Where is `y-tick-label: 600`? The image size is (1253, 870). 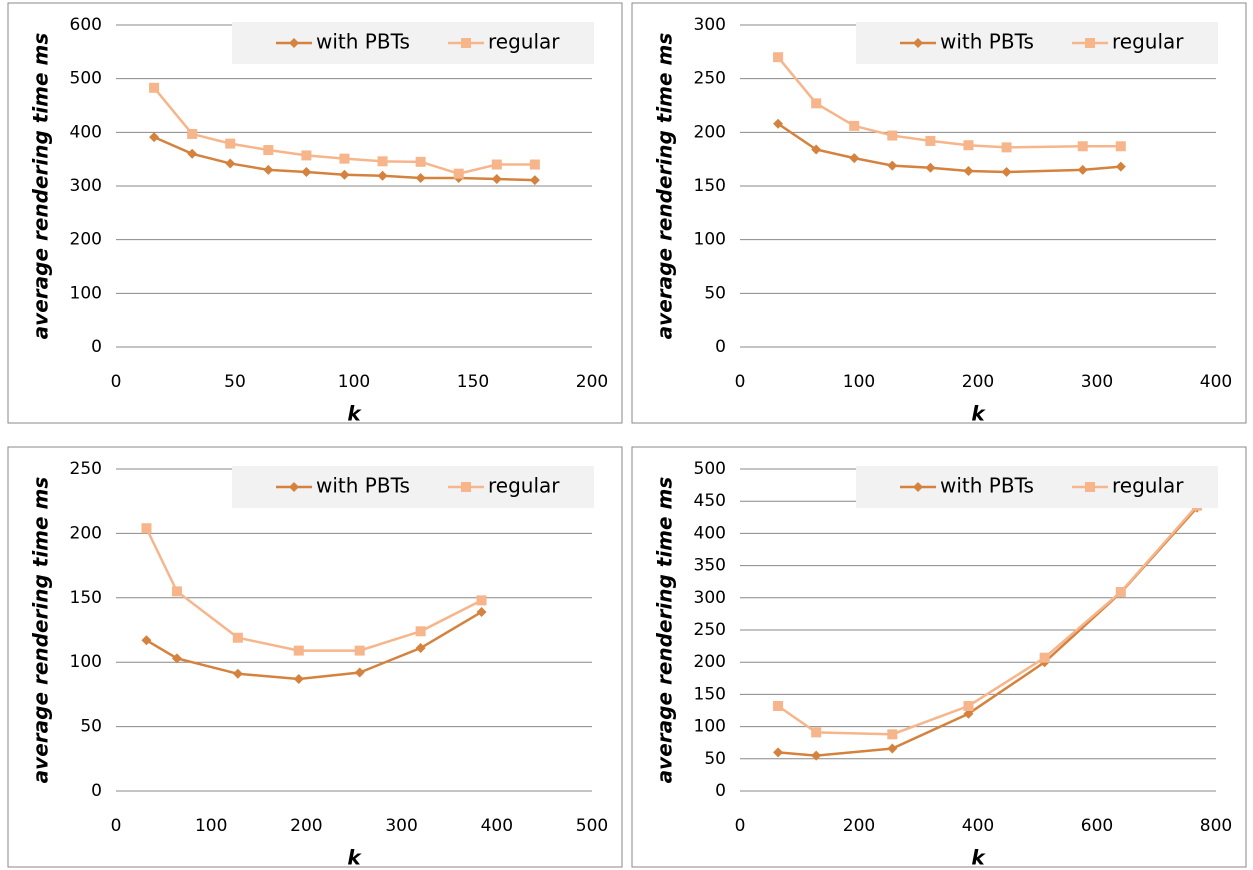
y-tick-label: 600 is located at coordinates (86, 25).